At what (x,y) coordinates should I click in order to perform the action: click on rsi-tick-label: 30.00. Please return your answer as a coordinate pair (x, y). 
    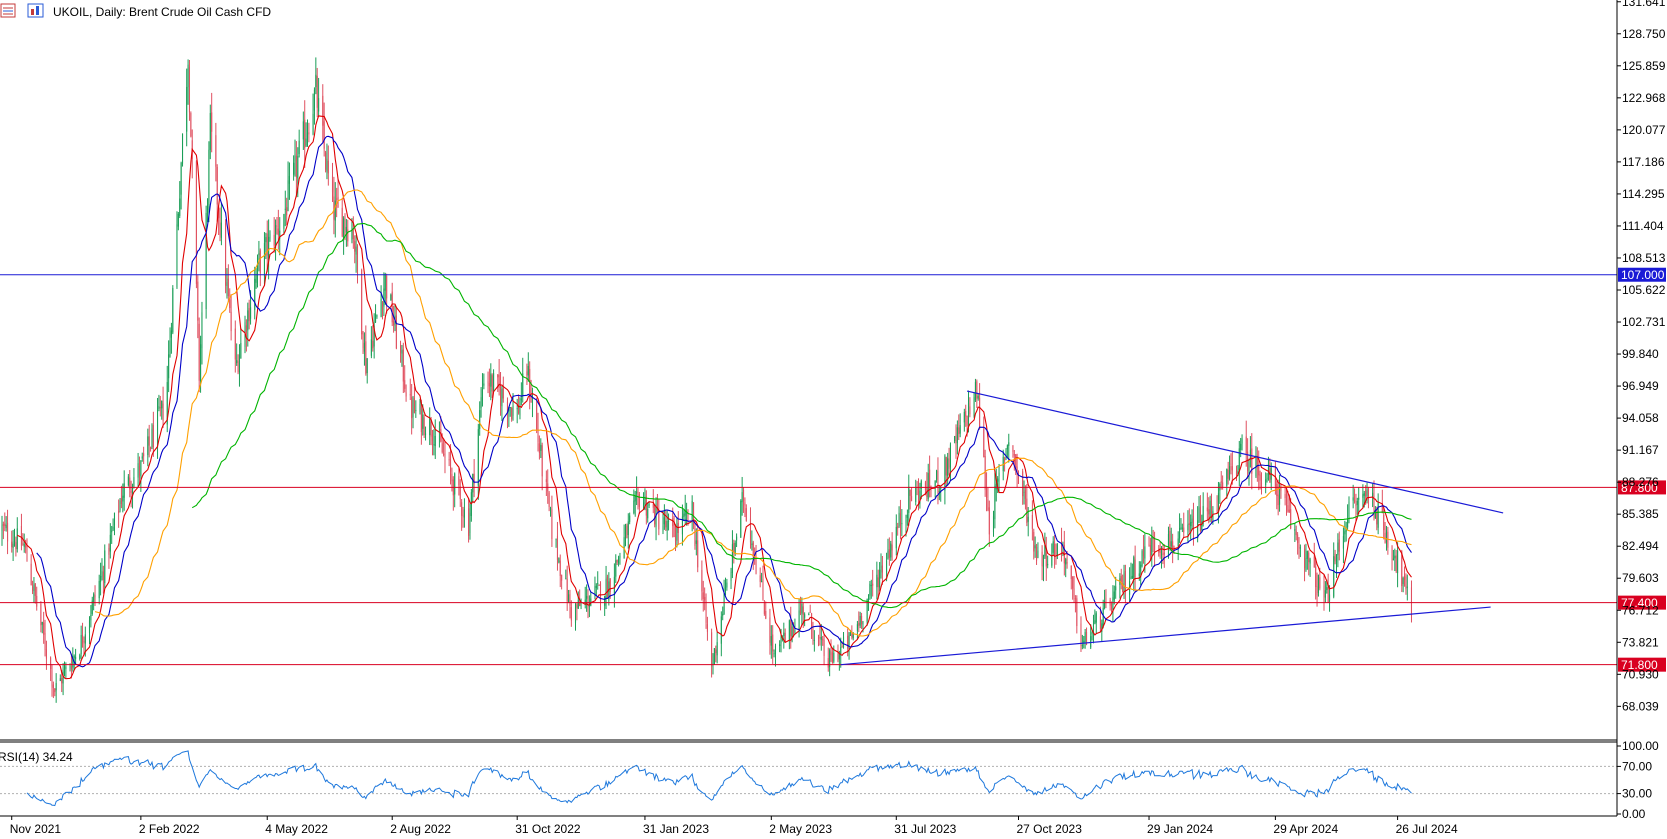
    Looking at the image, I should click on (1637, 794).